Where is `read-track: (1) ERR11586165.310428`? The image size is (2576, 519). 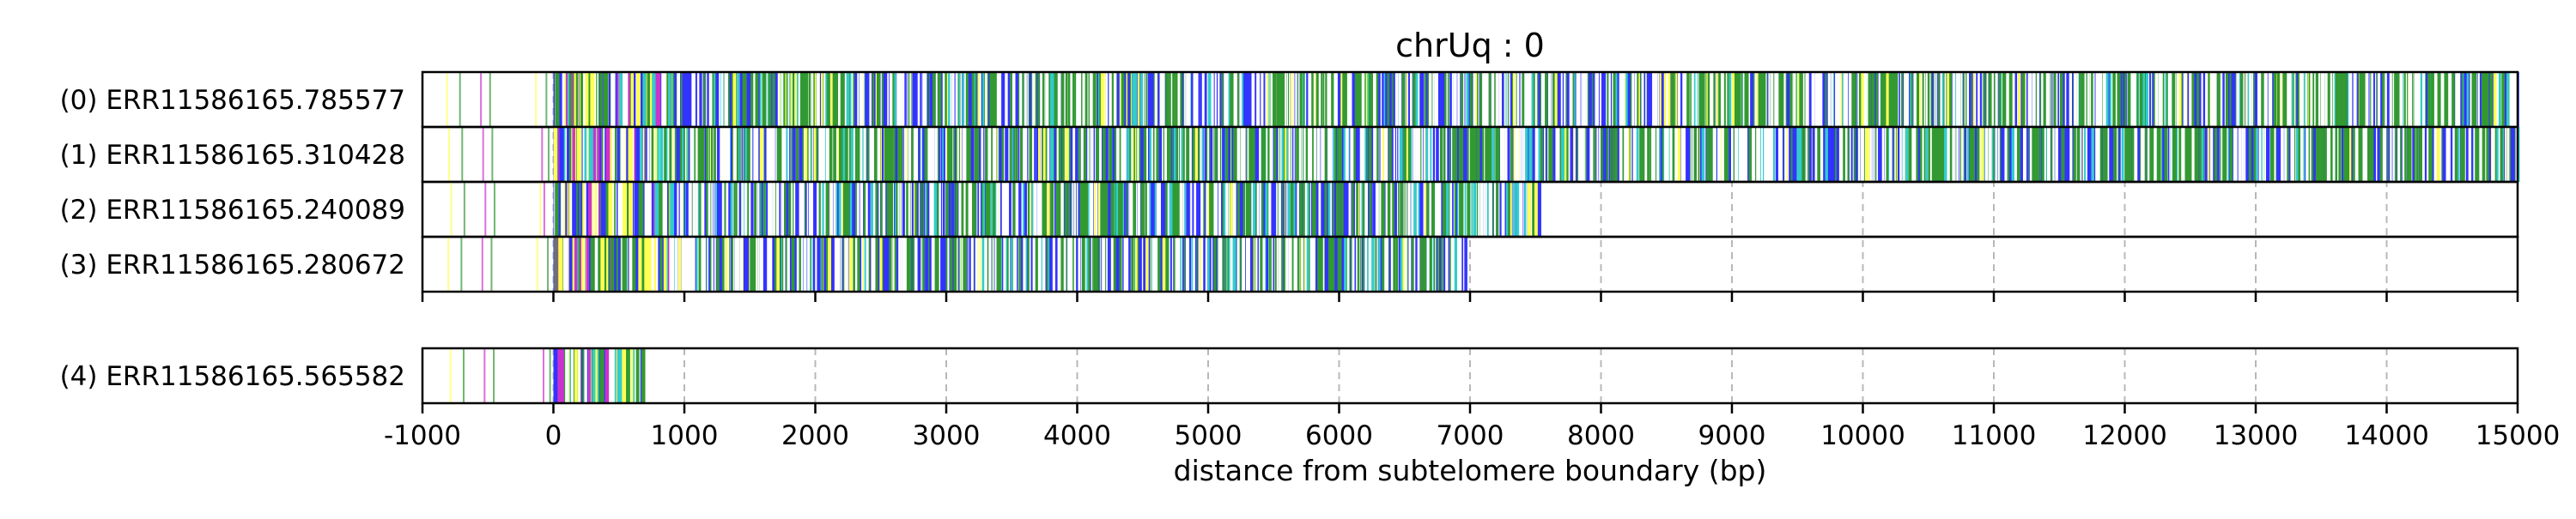
read-track: (1) ERR11586165.310428 is located at coordinates (1290, 154).